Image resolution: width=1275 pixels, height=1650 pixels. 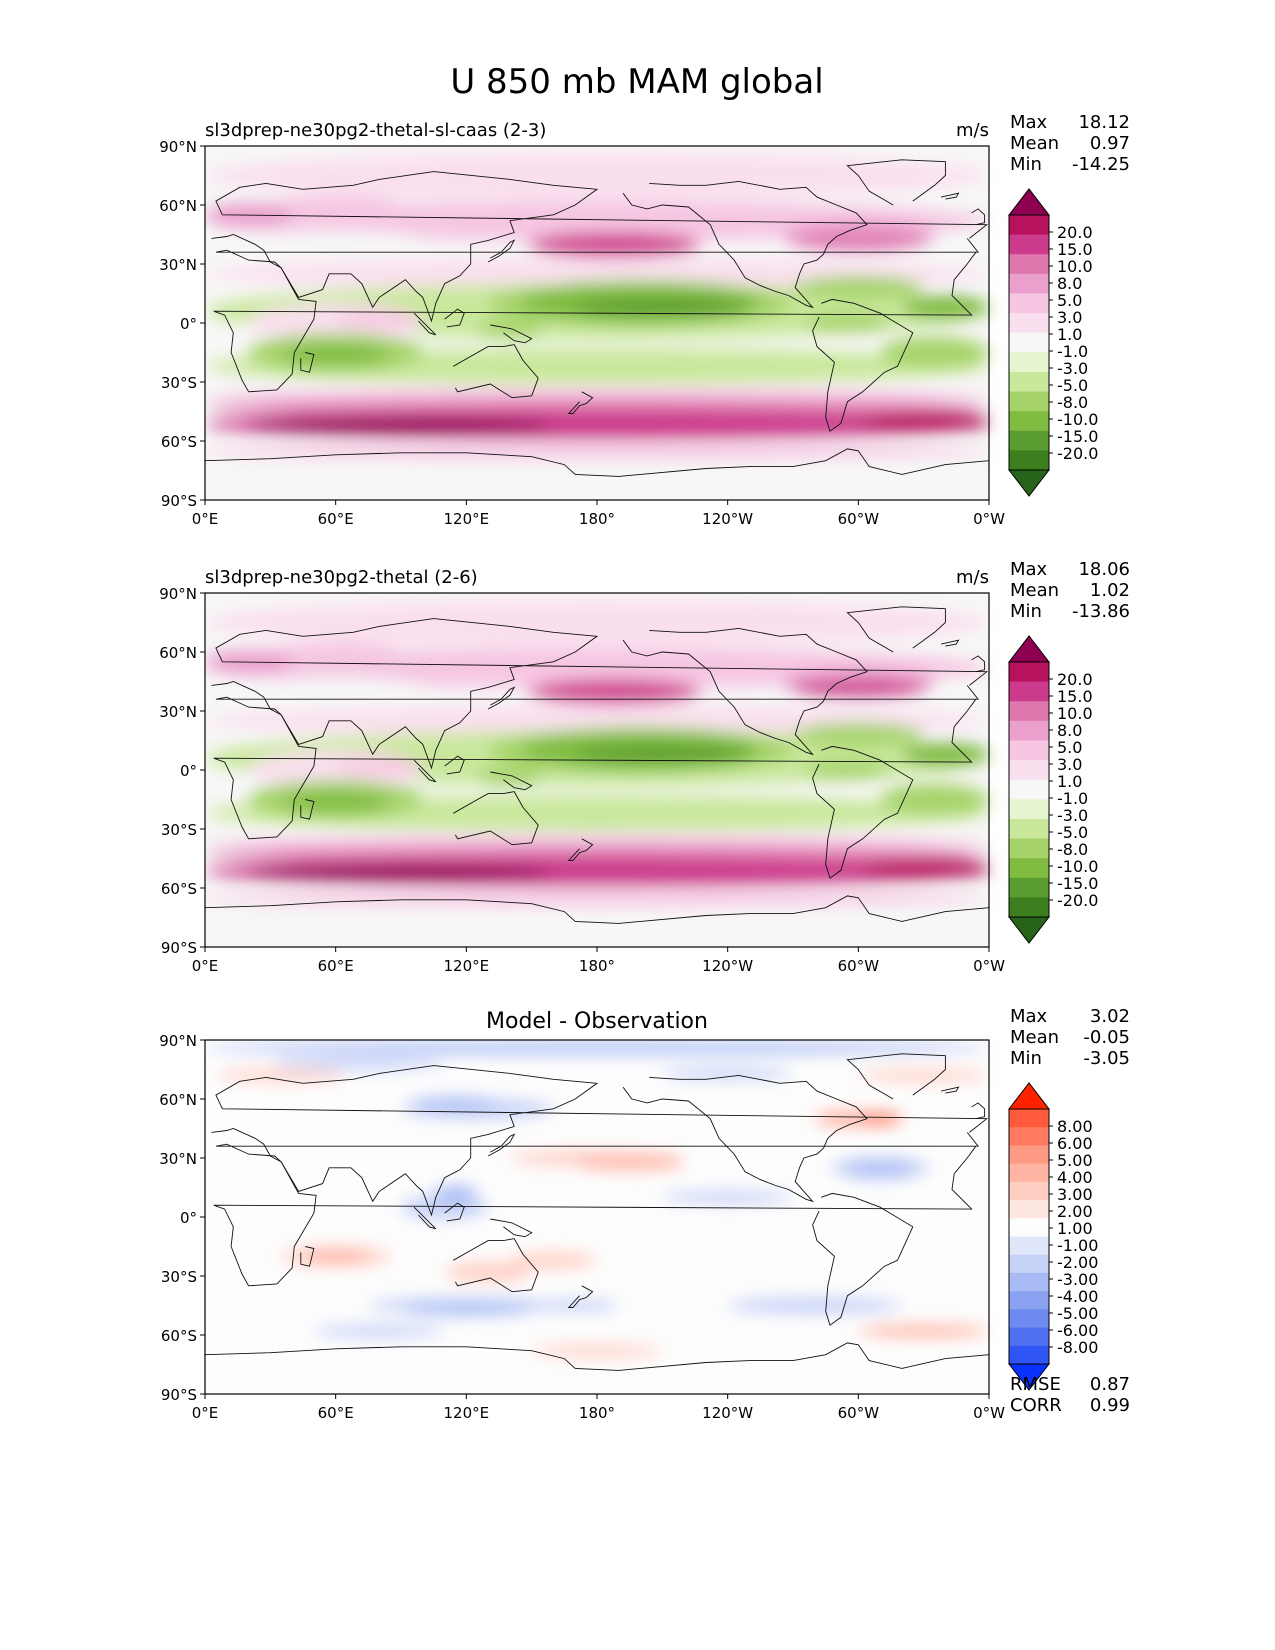 I want to click on colorbar-tick-label: 10.0, so click(x=1075, y=266).